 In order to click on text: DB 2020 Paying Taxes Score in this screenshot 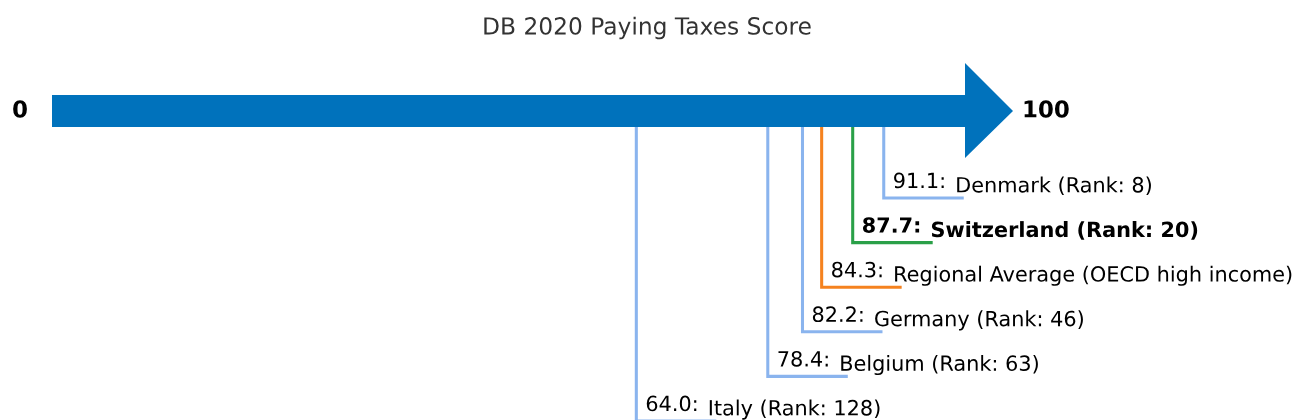, I will do `click(647, 28)`.